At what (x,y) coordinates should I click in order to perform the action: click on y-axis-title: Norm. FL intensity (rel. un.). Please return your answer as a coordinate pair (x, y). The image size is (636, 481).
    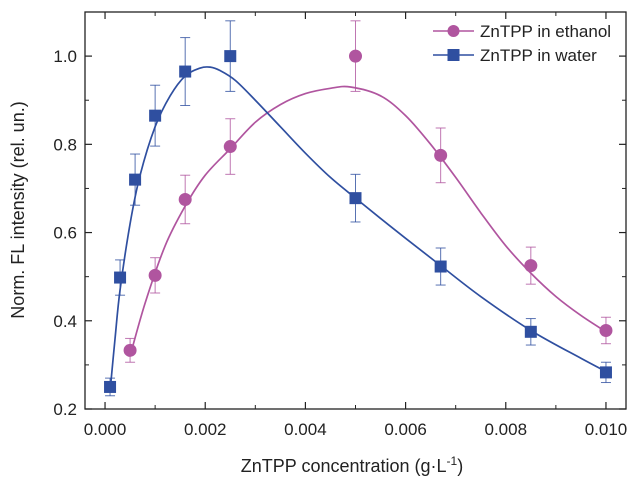
    Looking at the image, I should click on (18, 209).